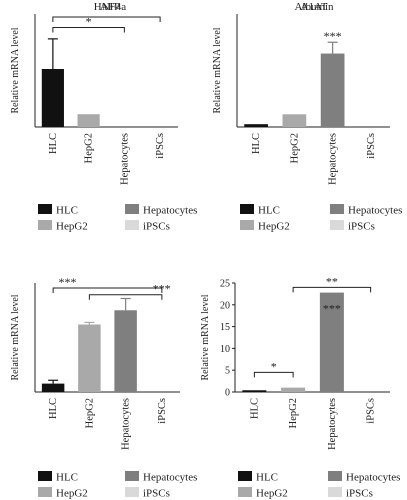  I want to click on chart-title: HNF4a, so click(110, 7).